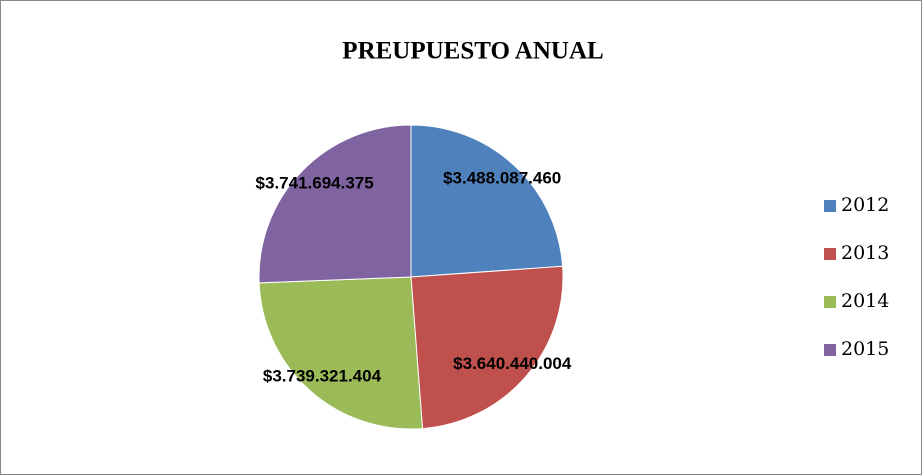  Describe the element at coordinates (472, 51) in the screenshot. I see `chart-title: PREUPUESTO ANUAL` at that location.